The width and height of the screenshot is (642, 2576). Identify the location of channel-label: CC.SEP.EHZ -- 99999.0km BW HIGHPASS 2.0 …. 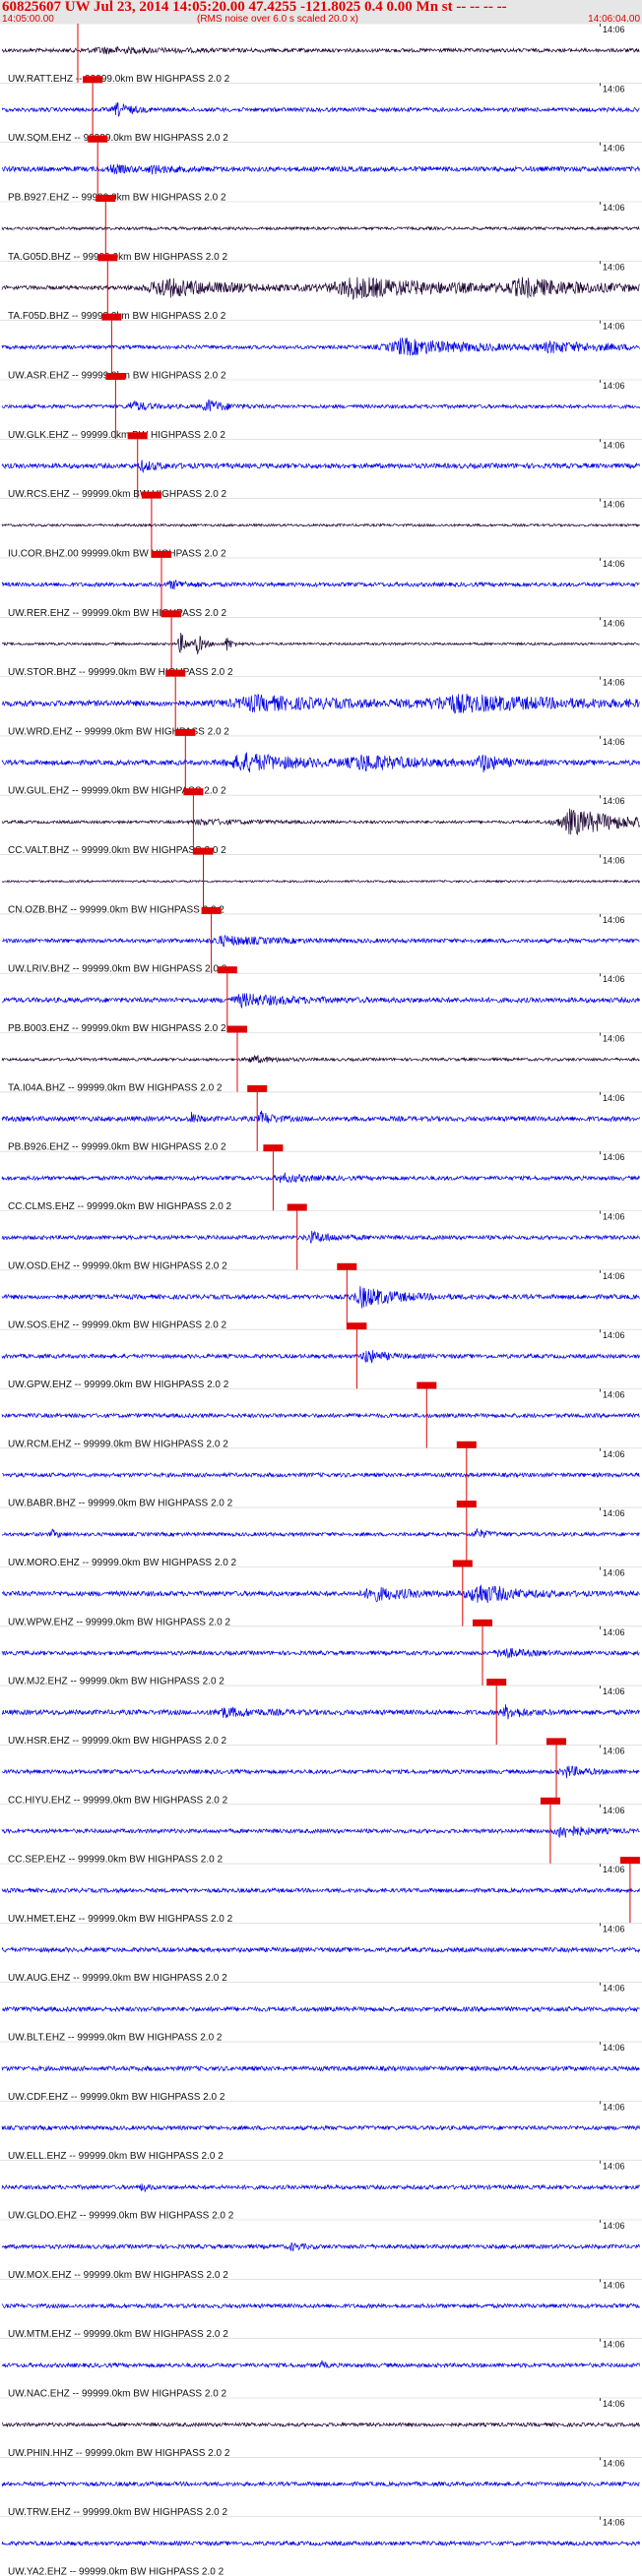
(115, 1860).